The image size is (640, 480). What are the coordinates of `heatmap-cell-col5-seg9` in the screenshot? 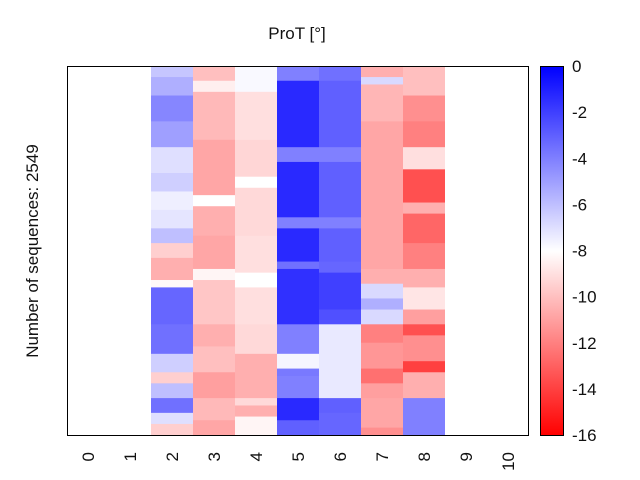 It's located at (298, 361).